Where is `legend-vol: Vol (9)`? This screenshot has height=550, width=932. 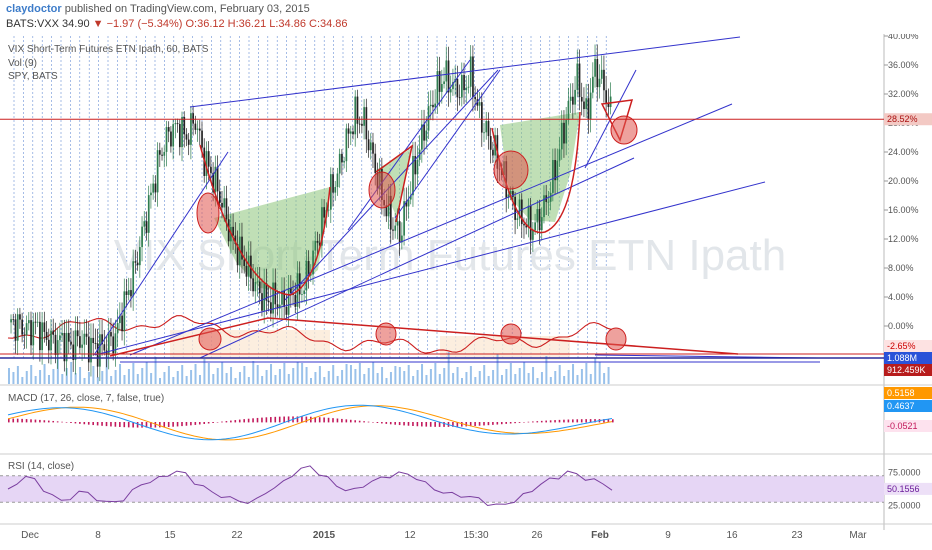
legend-vol: Vol (9) is located at coordinates (22, 63).